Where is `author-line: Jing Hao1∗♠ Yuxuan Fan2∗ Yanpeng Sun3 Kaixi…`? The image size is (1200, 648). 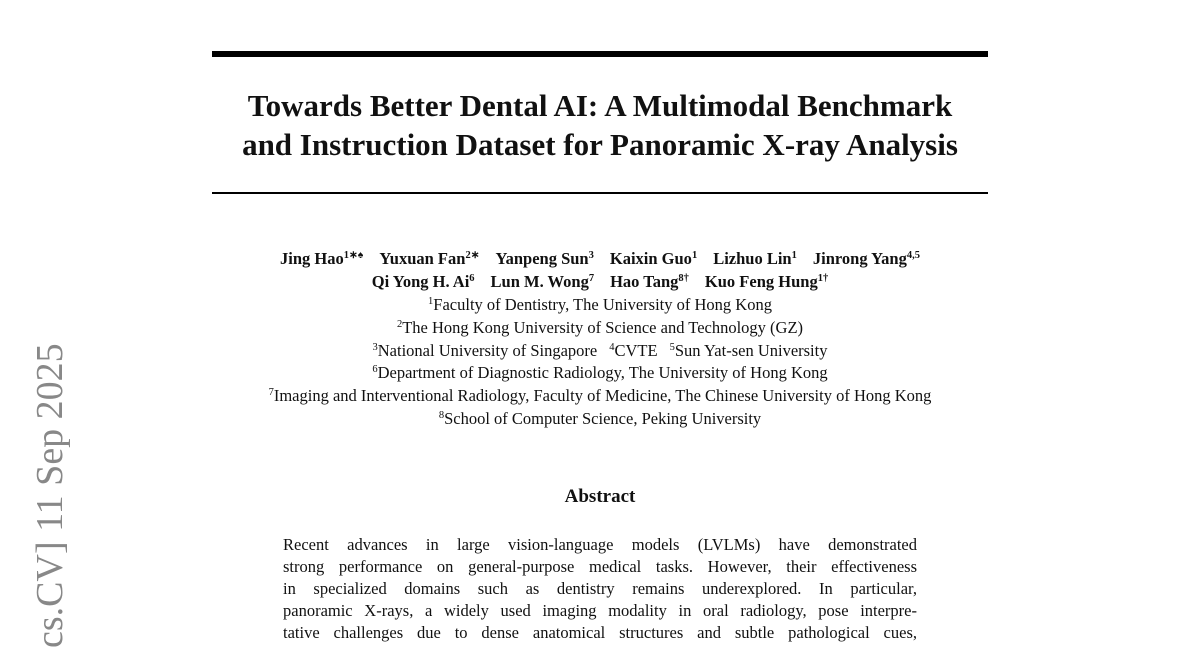
author-line: Jing Hao1∗♠ Yuxuan Fan2∗ Yanpeng Sun3 Kaixi… is located at coordinates (600, 259).